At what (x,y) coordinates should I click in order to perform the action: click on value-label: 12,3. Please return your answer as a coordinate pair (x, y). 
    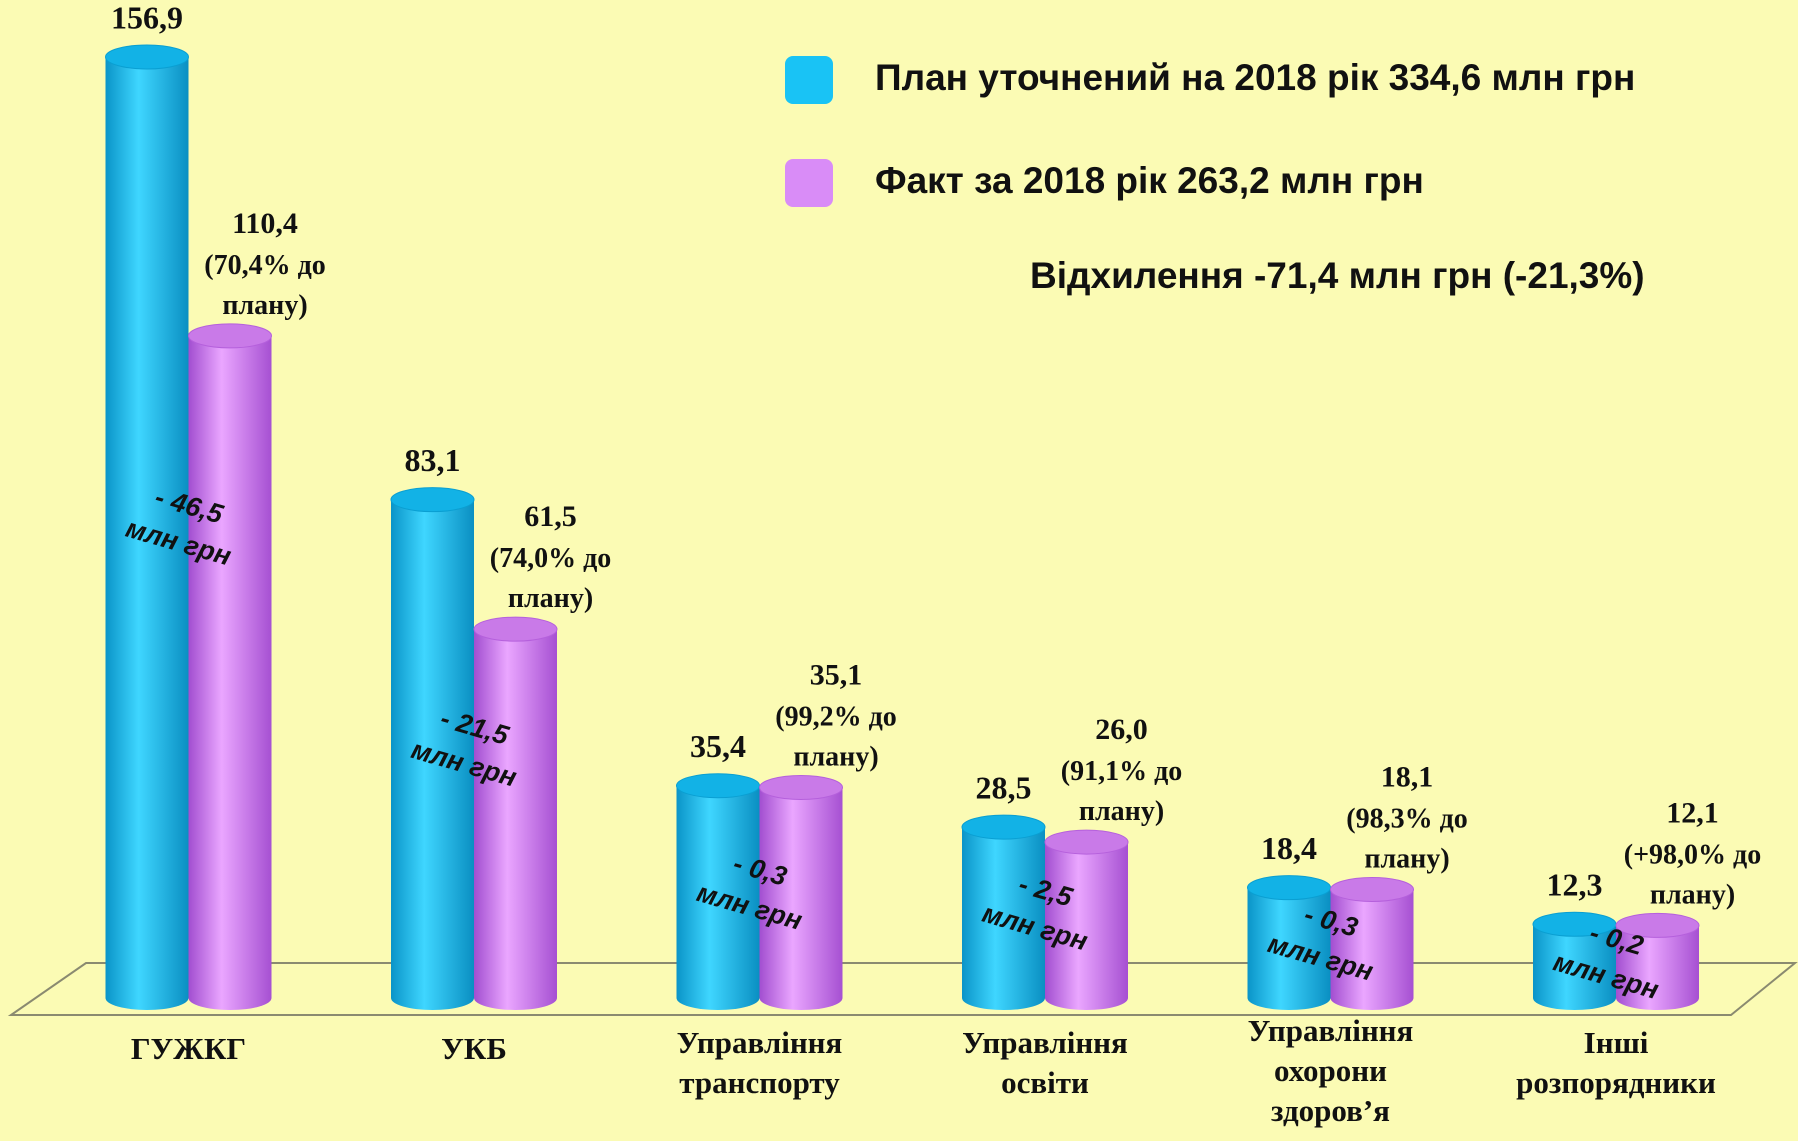
    Looking at the image, I should click on (1575, 885).